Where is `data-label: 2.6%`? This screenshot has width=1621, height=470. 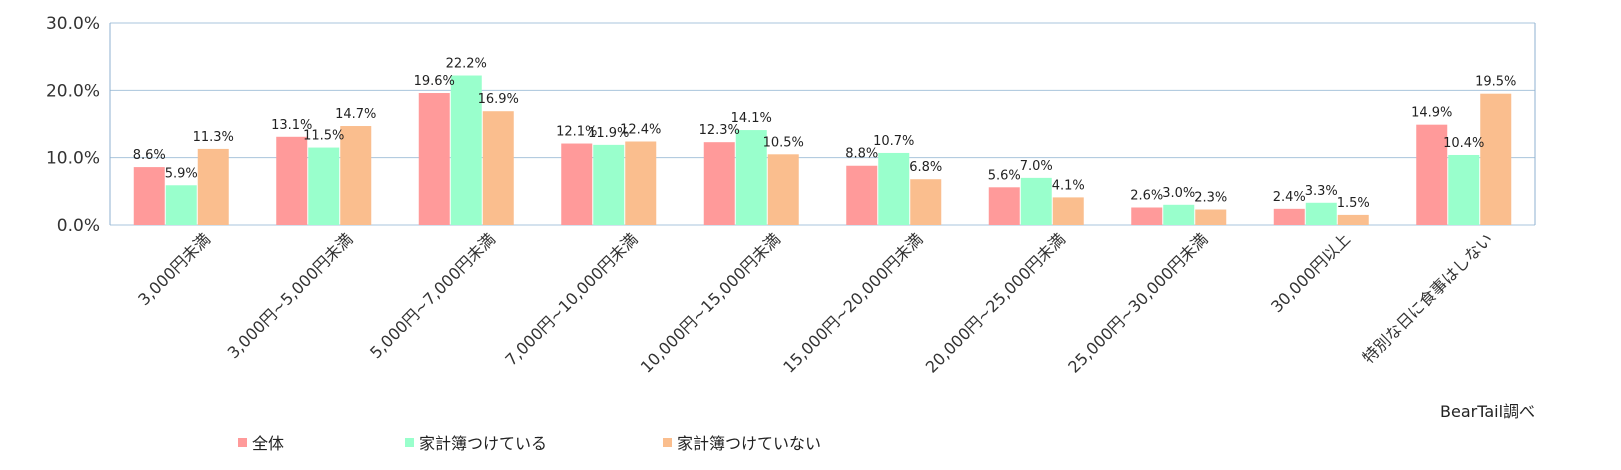
data-label: 2.6% is located at coordinates (1146, 195).